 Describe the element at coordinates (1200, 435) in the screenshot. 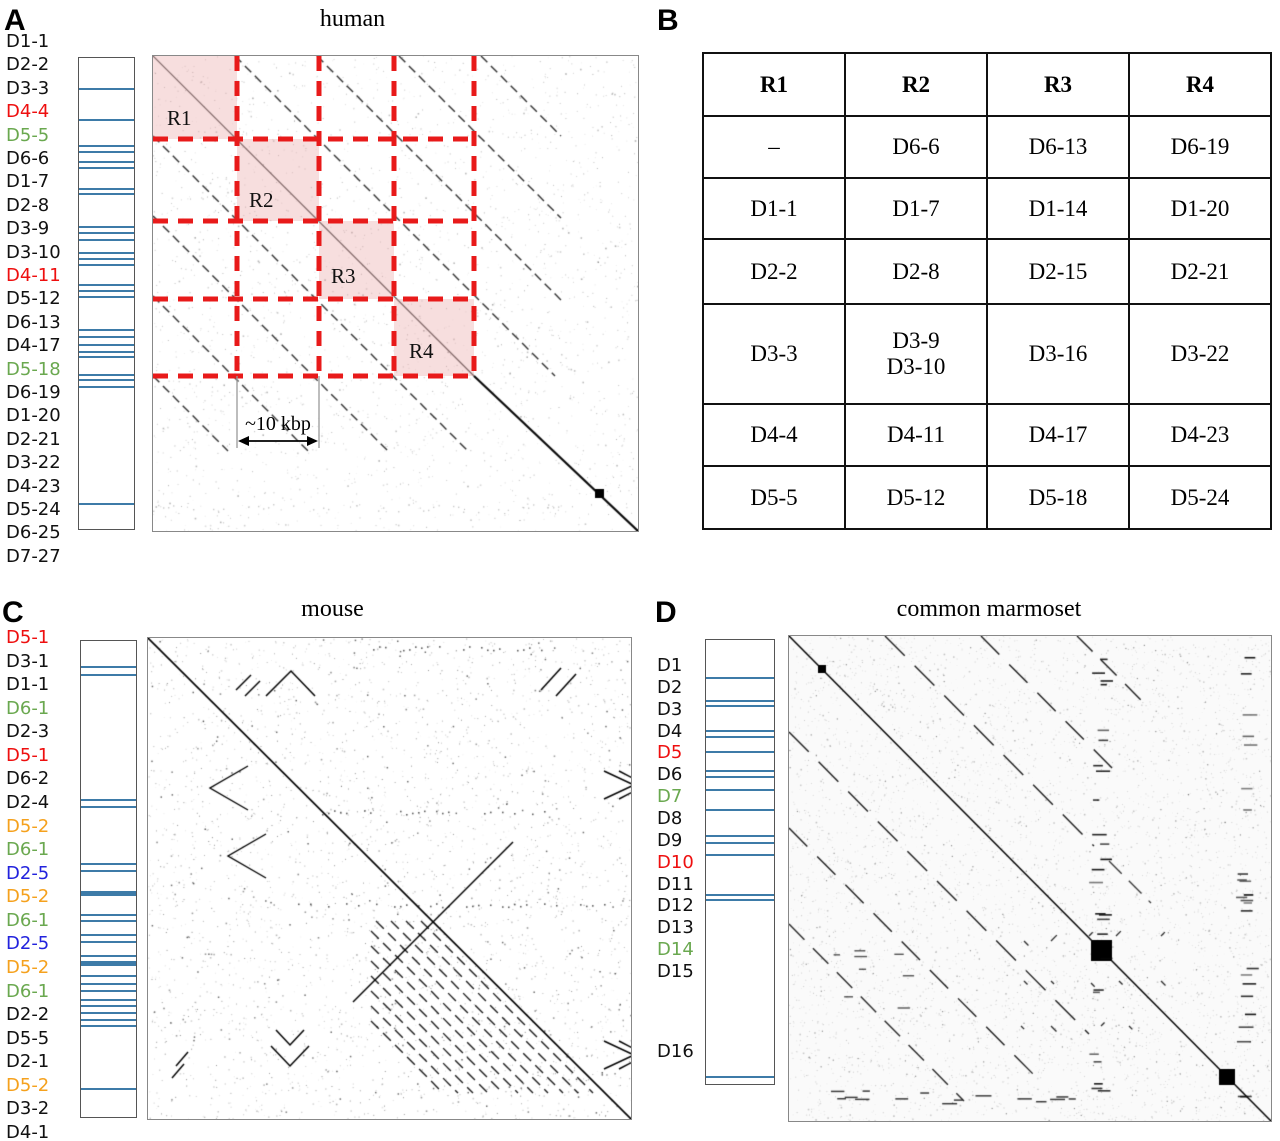

I see `table-cell: D4-23` at that location.